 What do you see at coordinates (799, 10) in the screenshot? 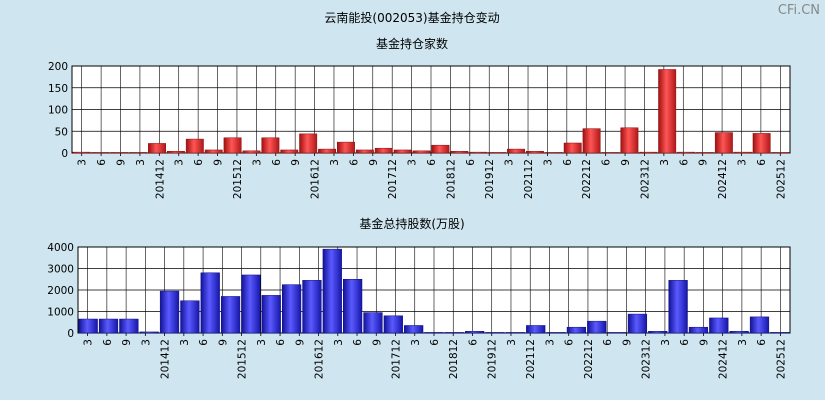
I see `watermark: CFi.CN` at bounding box center [799, 10].